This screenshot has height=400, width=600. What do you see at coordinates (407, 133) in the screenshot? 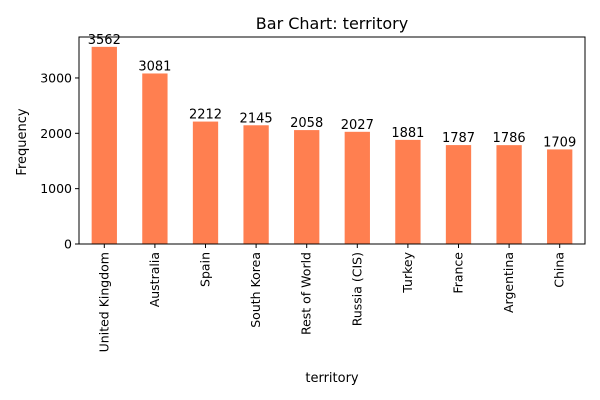
I see `bar-value-label: 1881` at bounding box center [407, 133].